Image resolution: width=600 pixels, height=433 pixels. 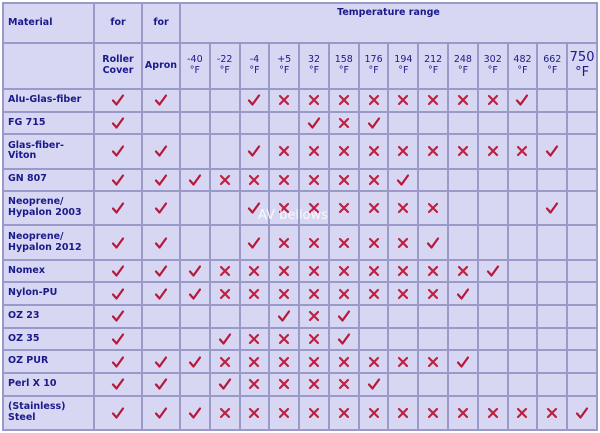 I want to click on temp-header-12: 662 °F, so click(x=552, y=66).